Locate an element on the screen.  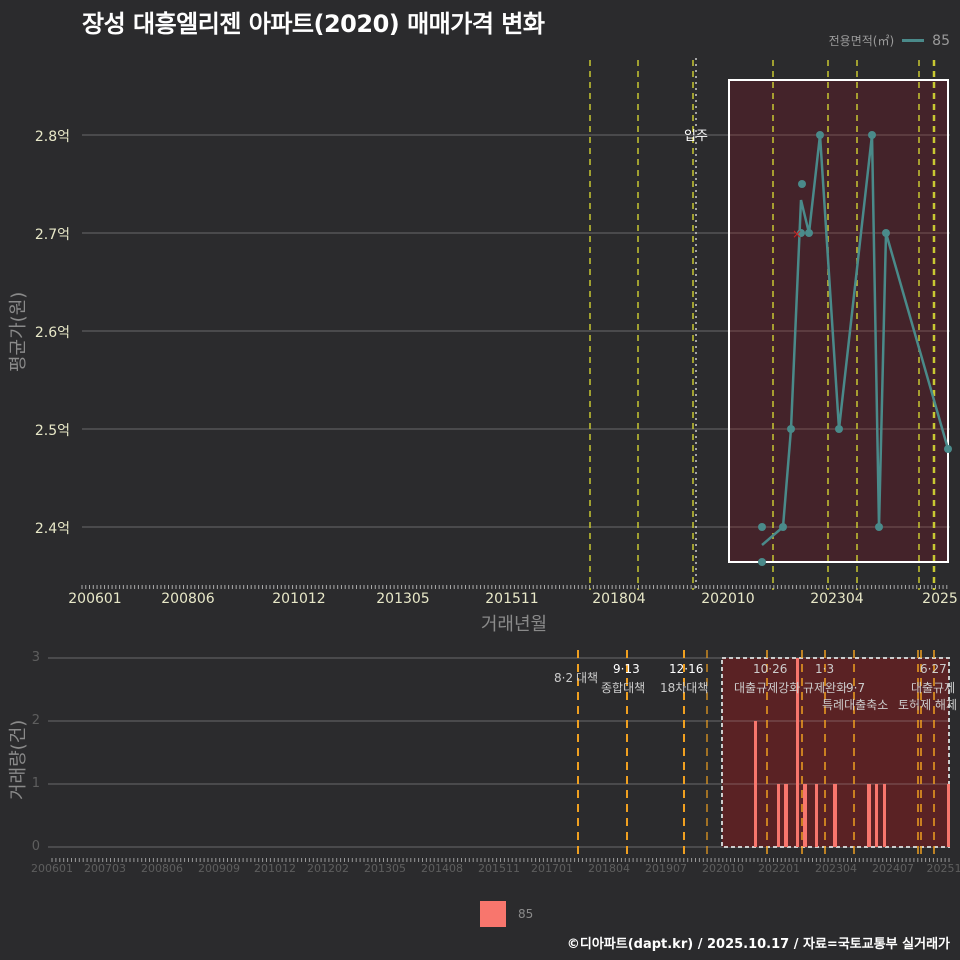
top-xtick: 201511 is located at coordinates (512, 599).